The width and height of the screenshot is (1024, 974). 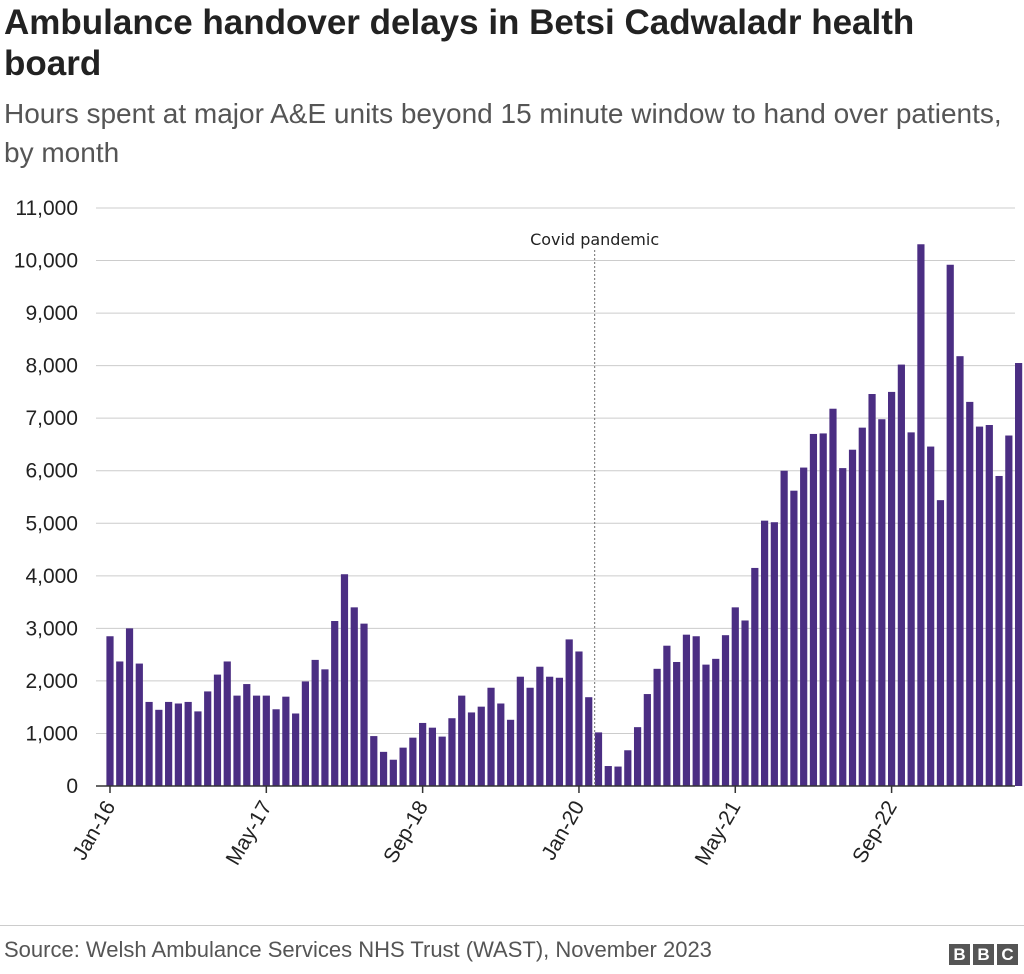 I want to click on y-tick-label: 10,000, so click(x=46, y=261).